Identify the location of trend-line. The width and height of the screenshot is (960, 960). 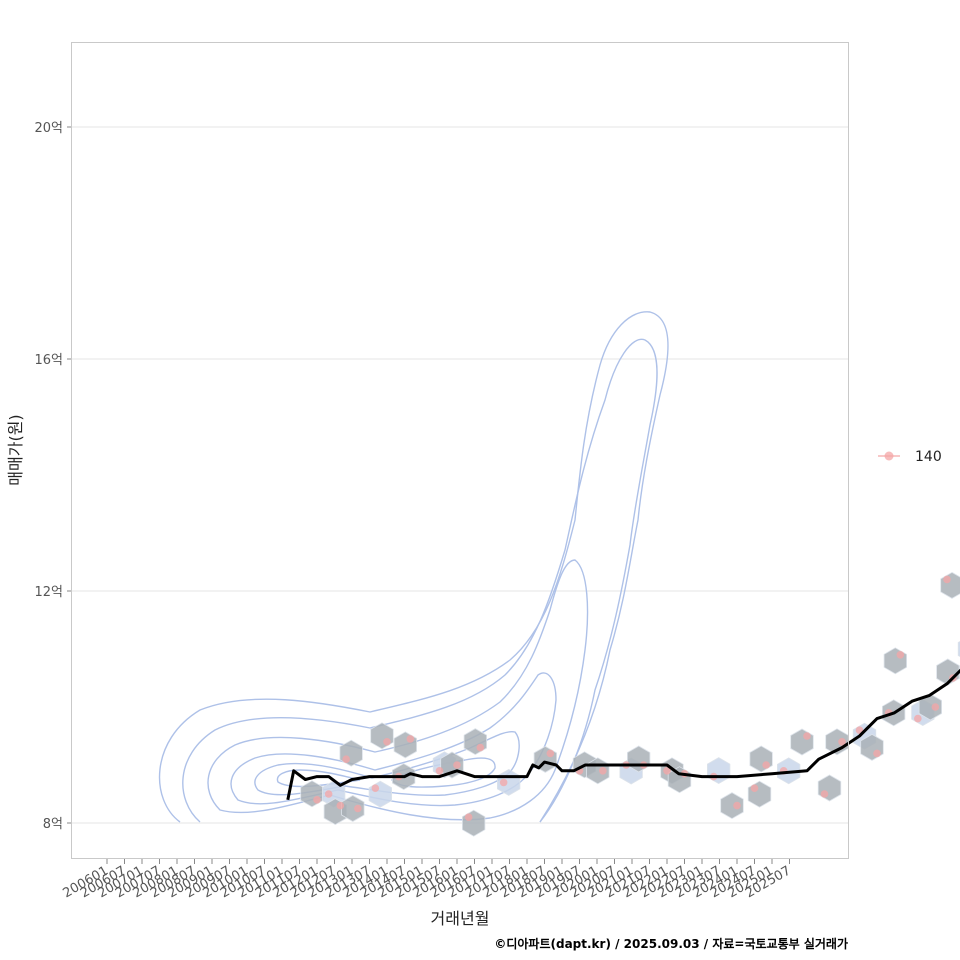
(623, 734).